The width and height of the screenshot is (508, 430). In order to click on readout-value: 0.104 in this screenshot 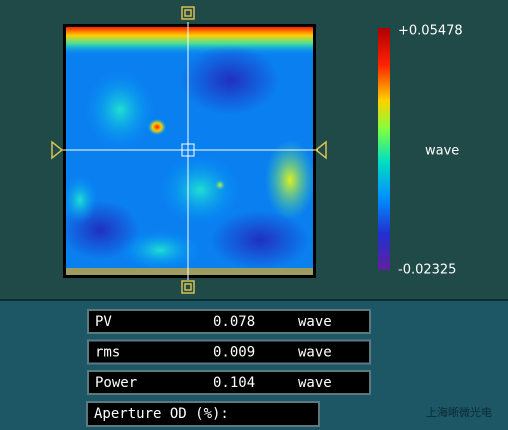, I will do `click(234, 383)`.